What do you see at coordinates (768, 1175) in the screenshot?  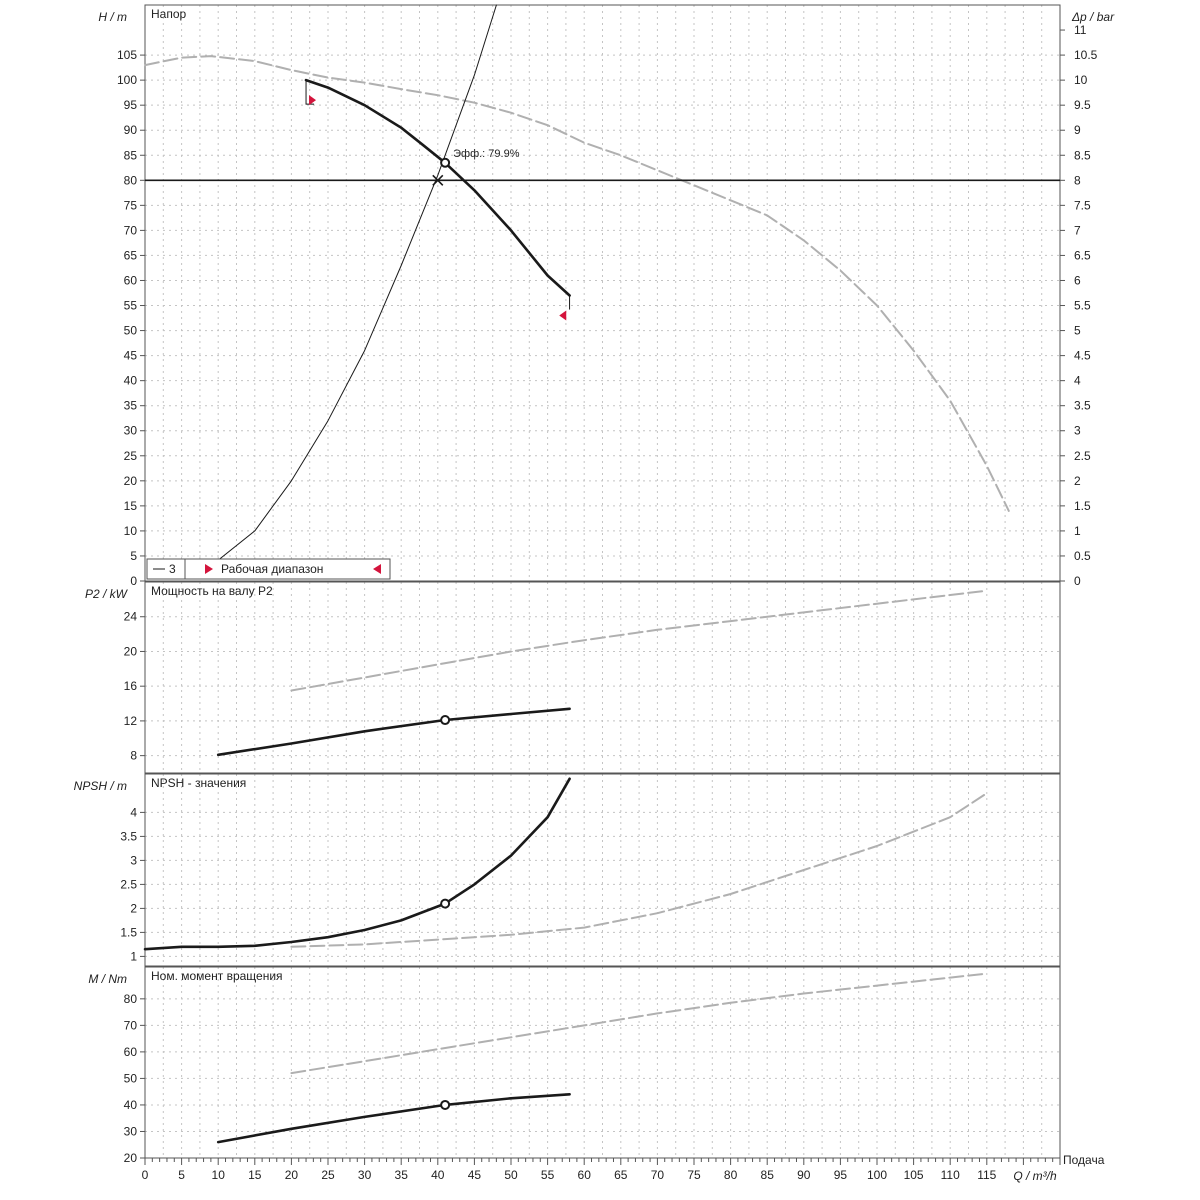 I see `x-tick-label: 85` at bounding box center [768, 1175].